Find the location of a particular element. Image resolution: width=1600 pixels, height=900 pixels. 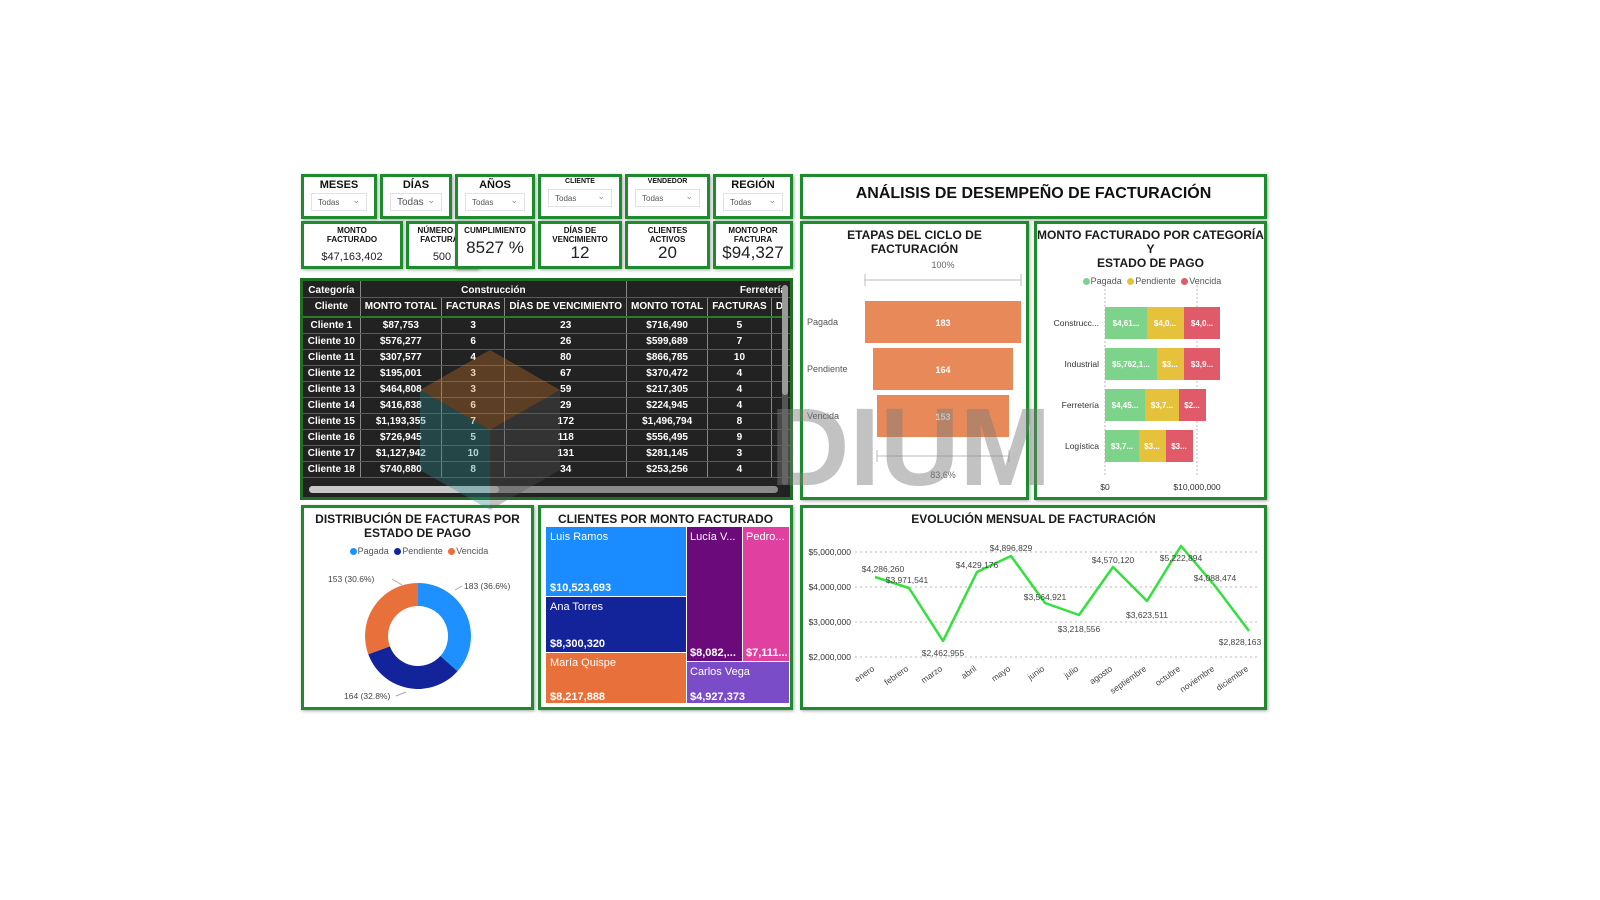

svg-text: $3,623,511 is located at coordinates (1147, 615).